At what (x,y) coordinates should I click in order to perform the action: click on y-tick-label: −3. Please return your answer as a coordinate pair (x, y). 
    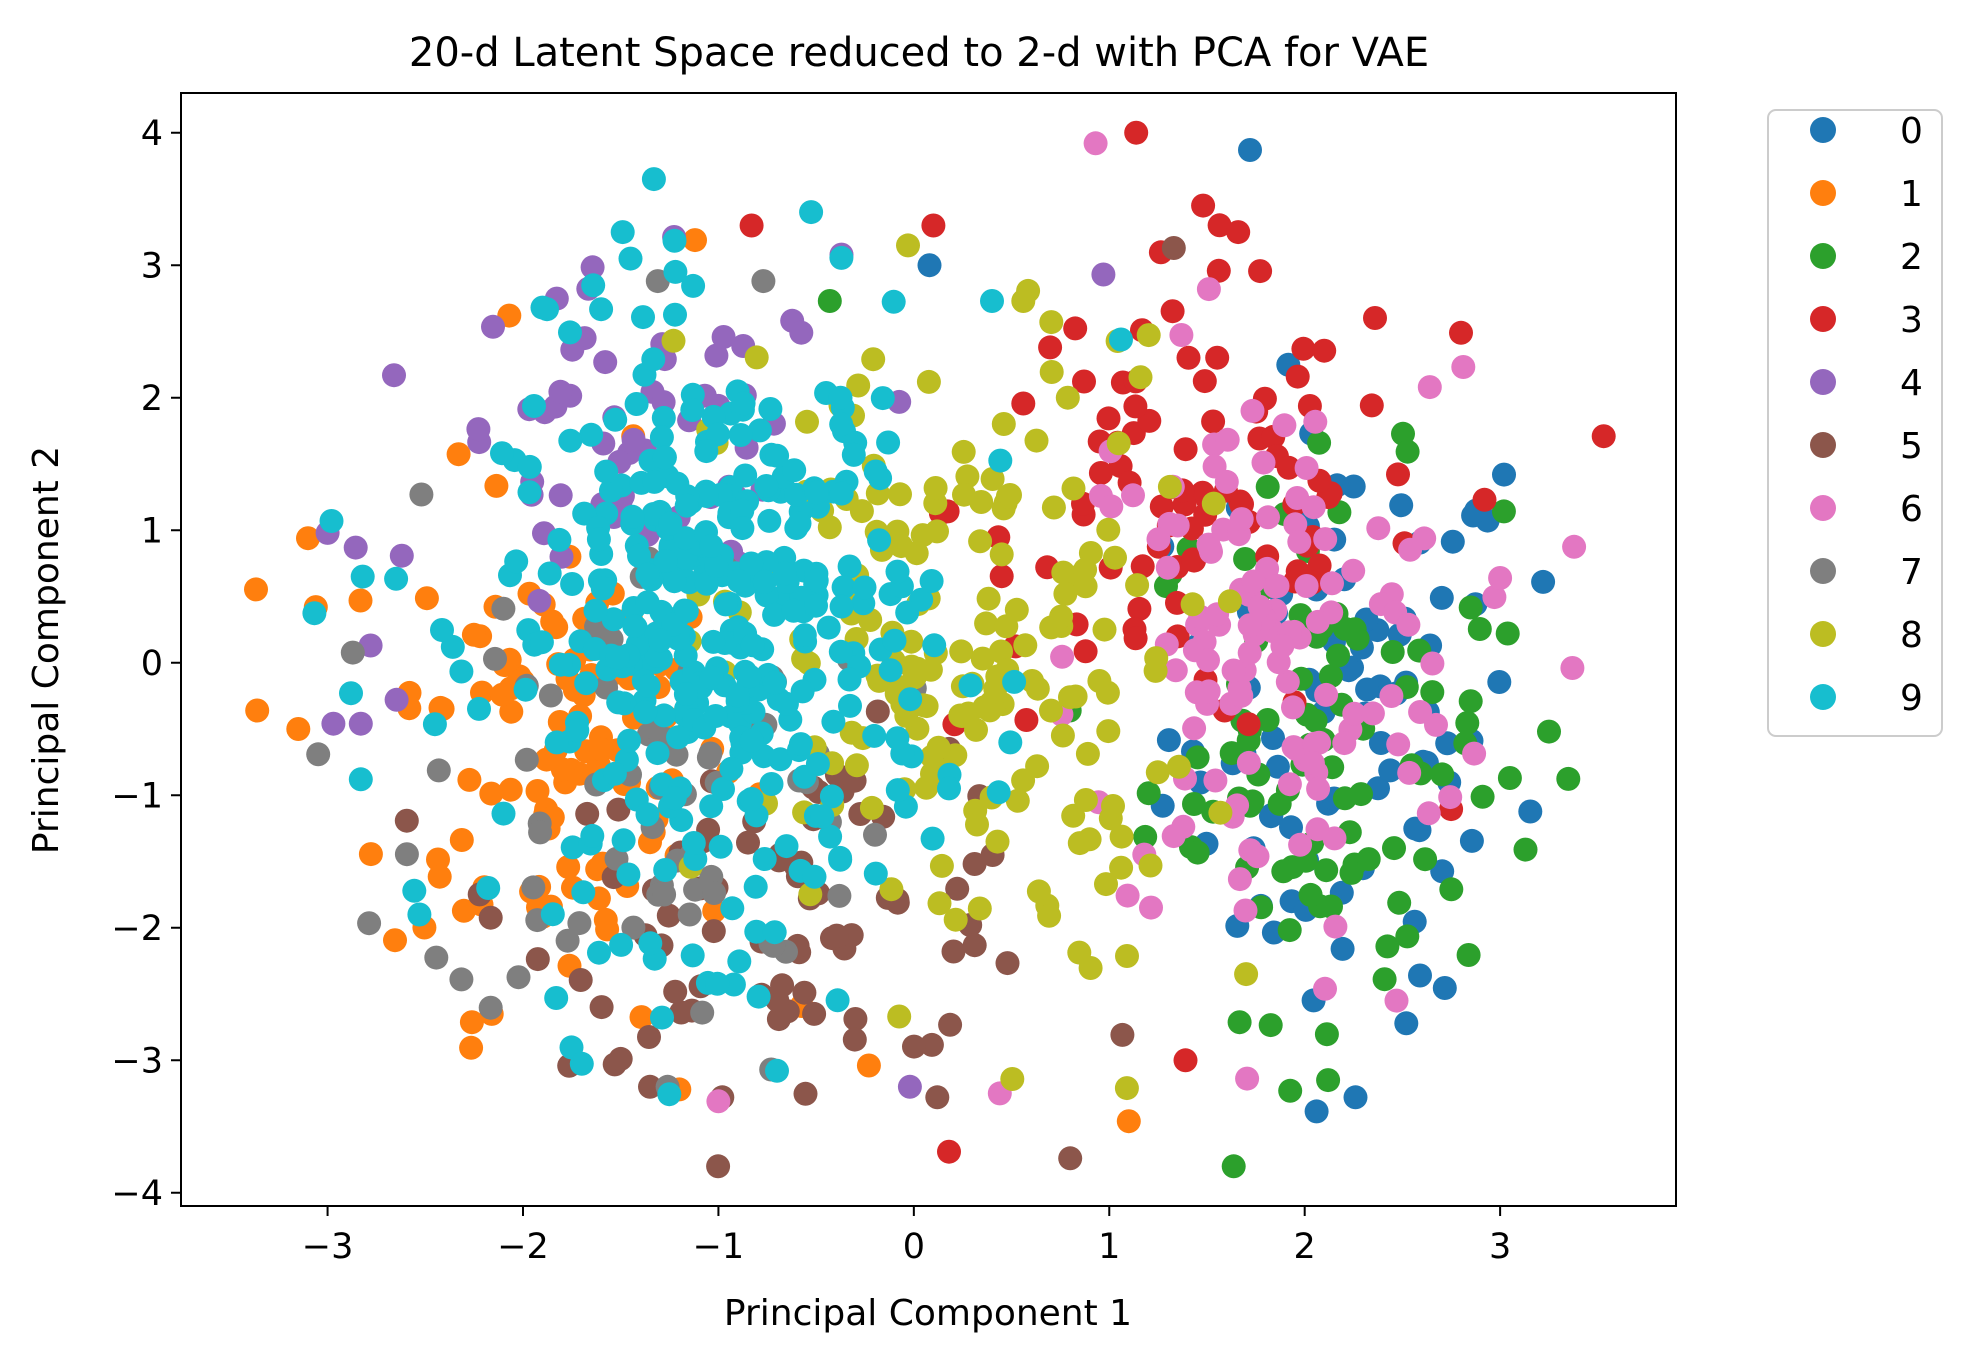
    Looking at the image, I should click on (137, 1061).